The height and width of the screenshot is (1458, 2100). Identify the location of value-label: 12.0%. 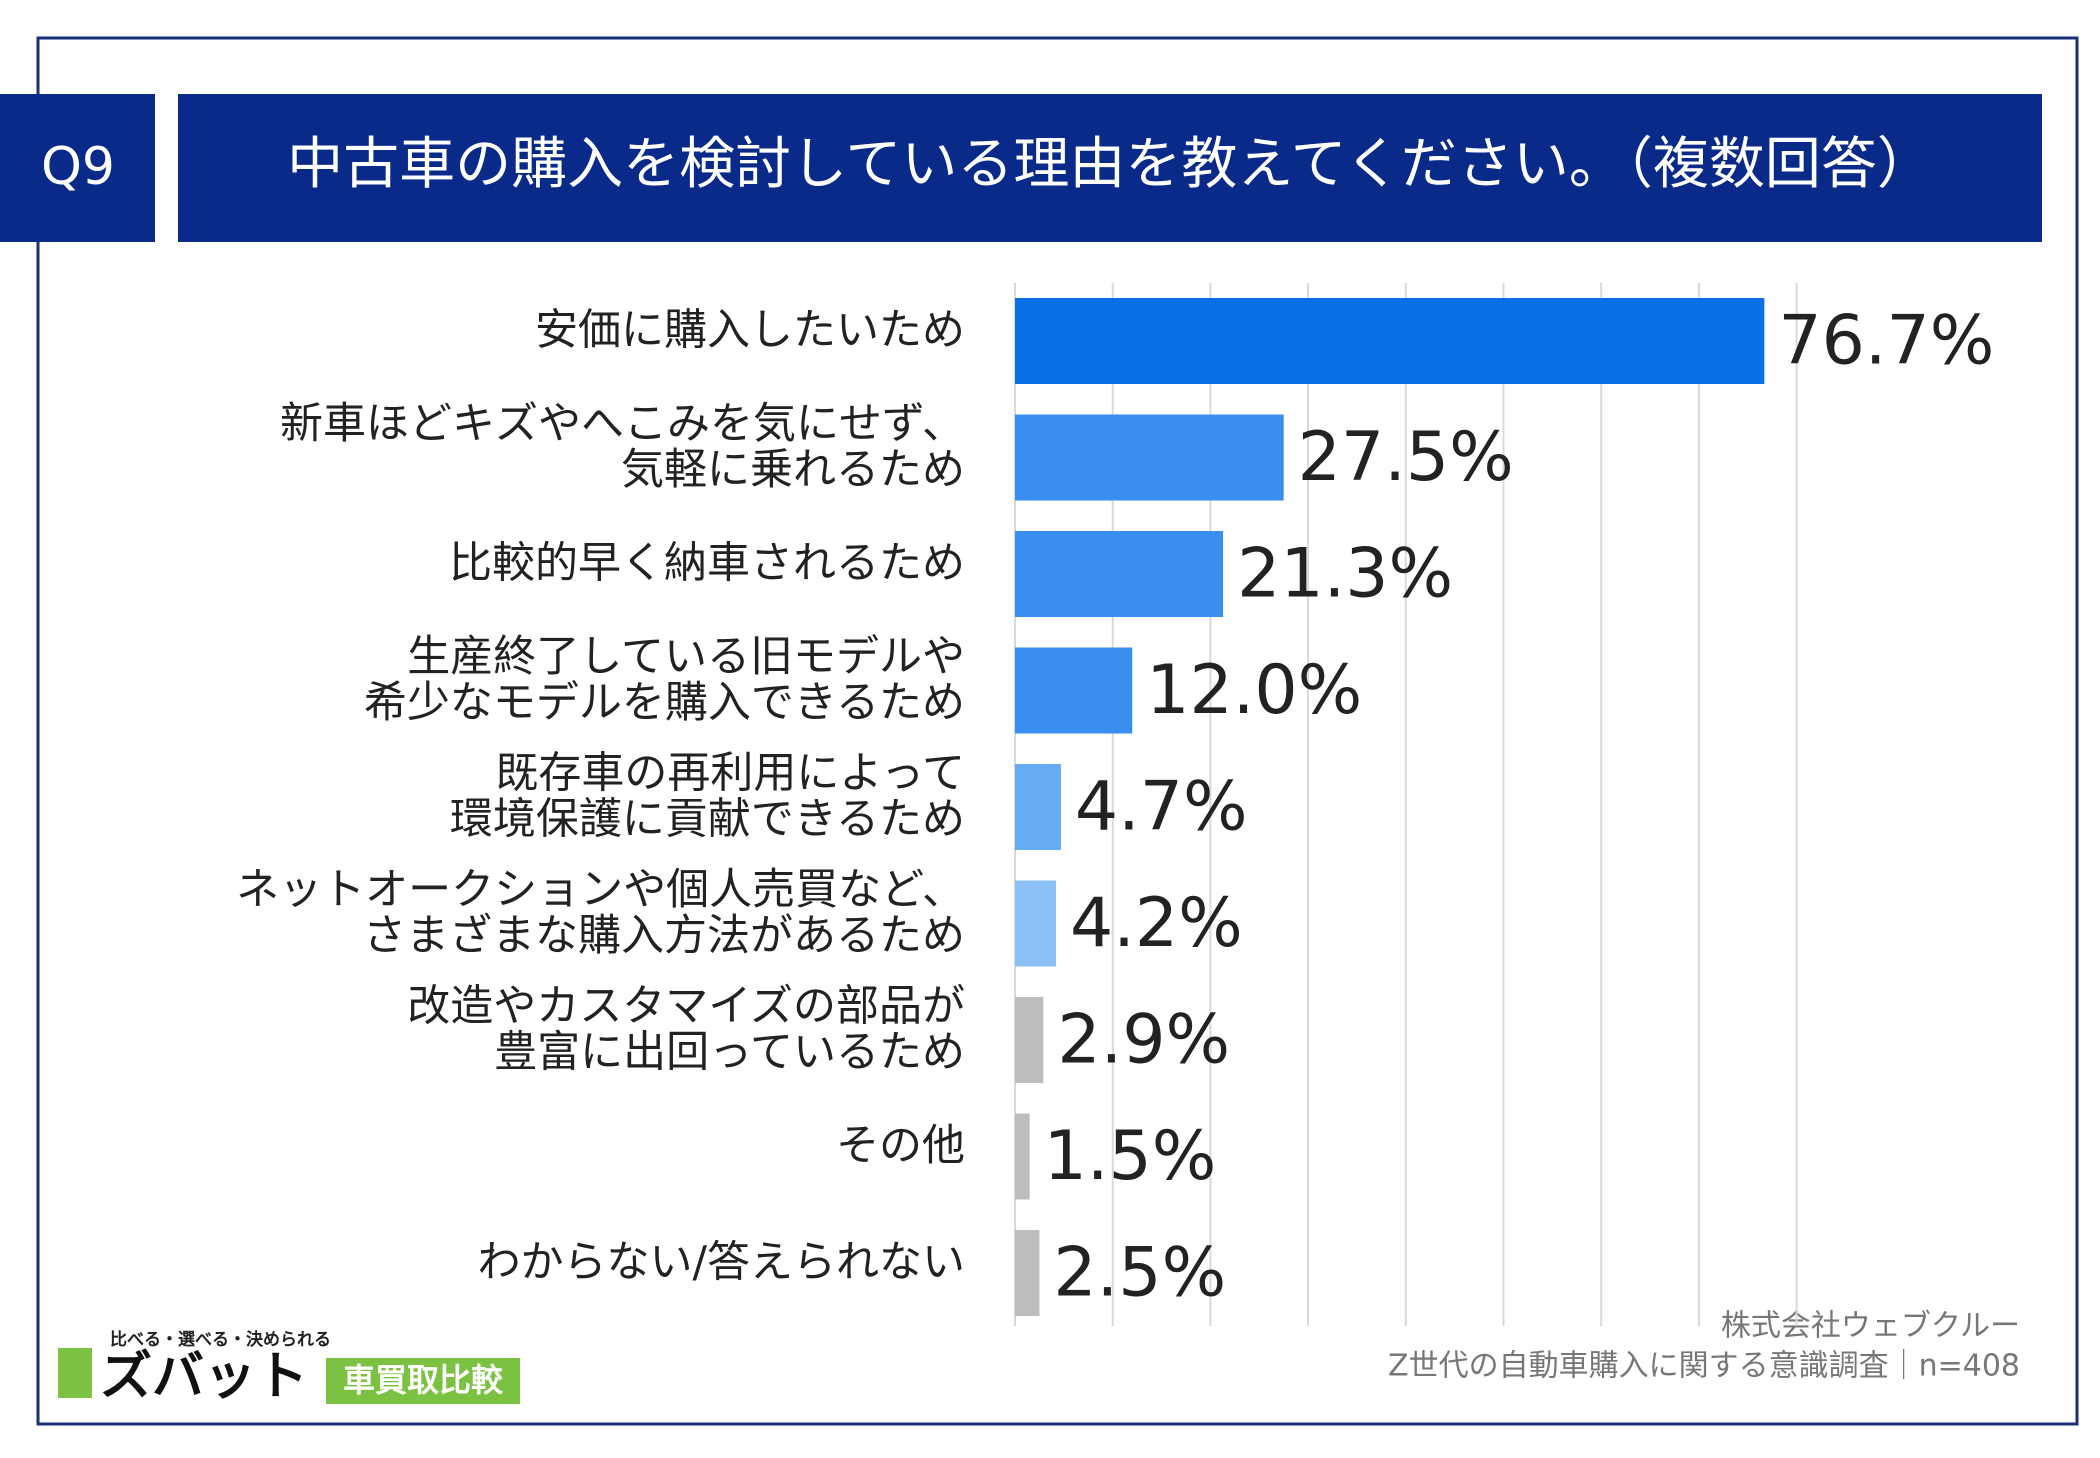
(1254, 690).